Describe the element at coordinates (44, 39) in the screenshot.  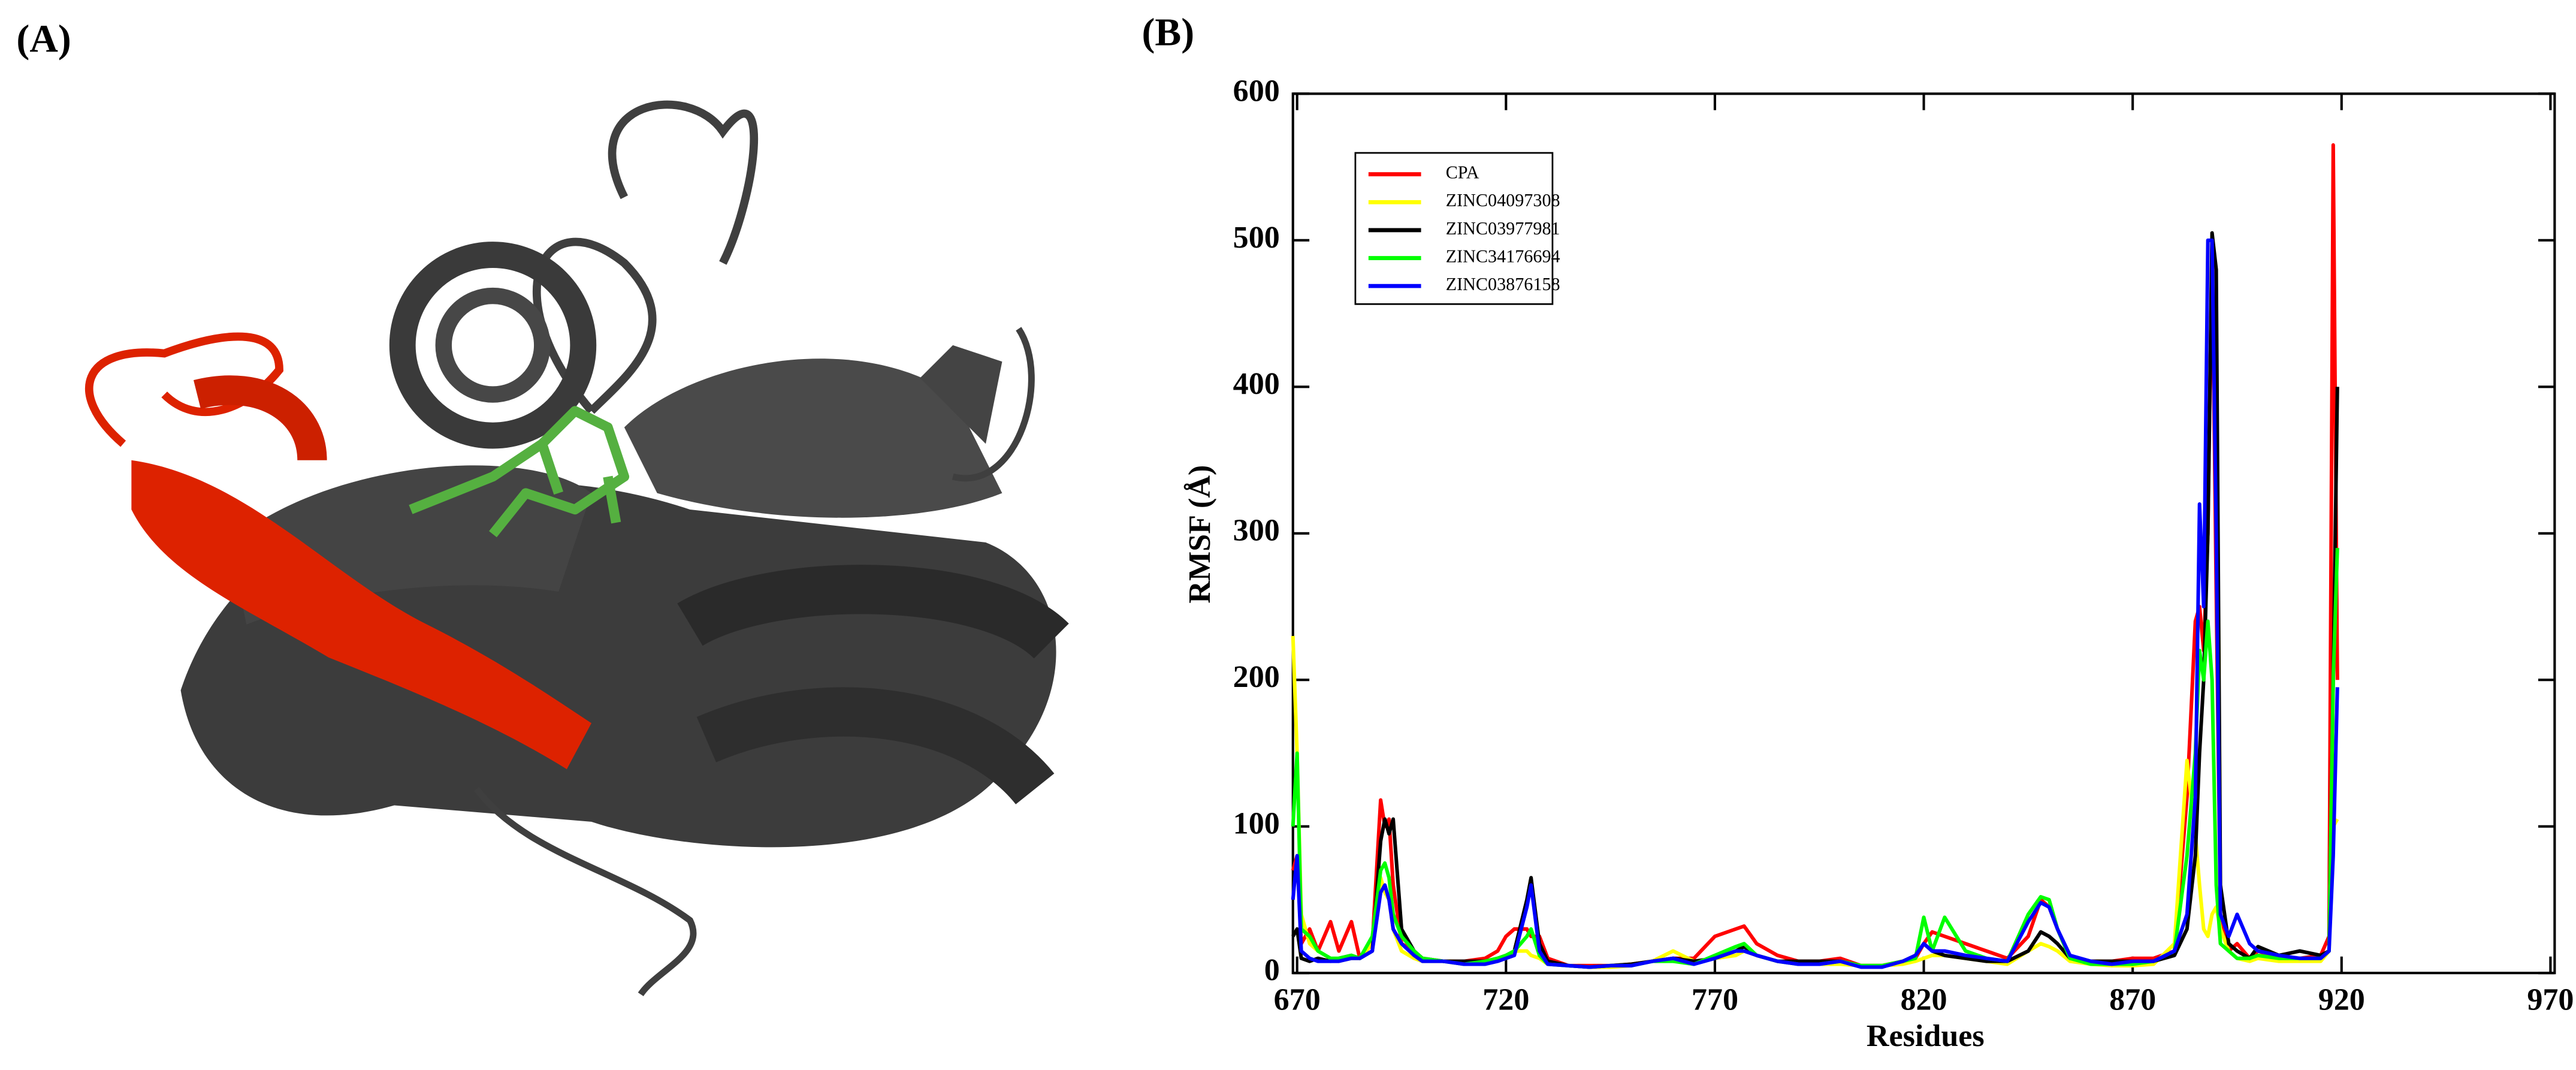
I see `panel-label: (A)` at that location.